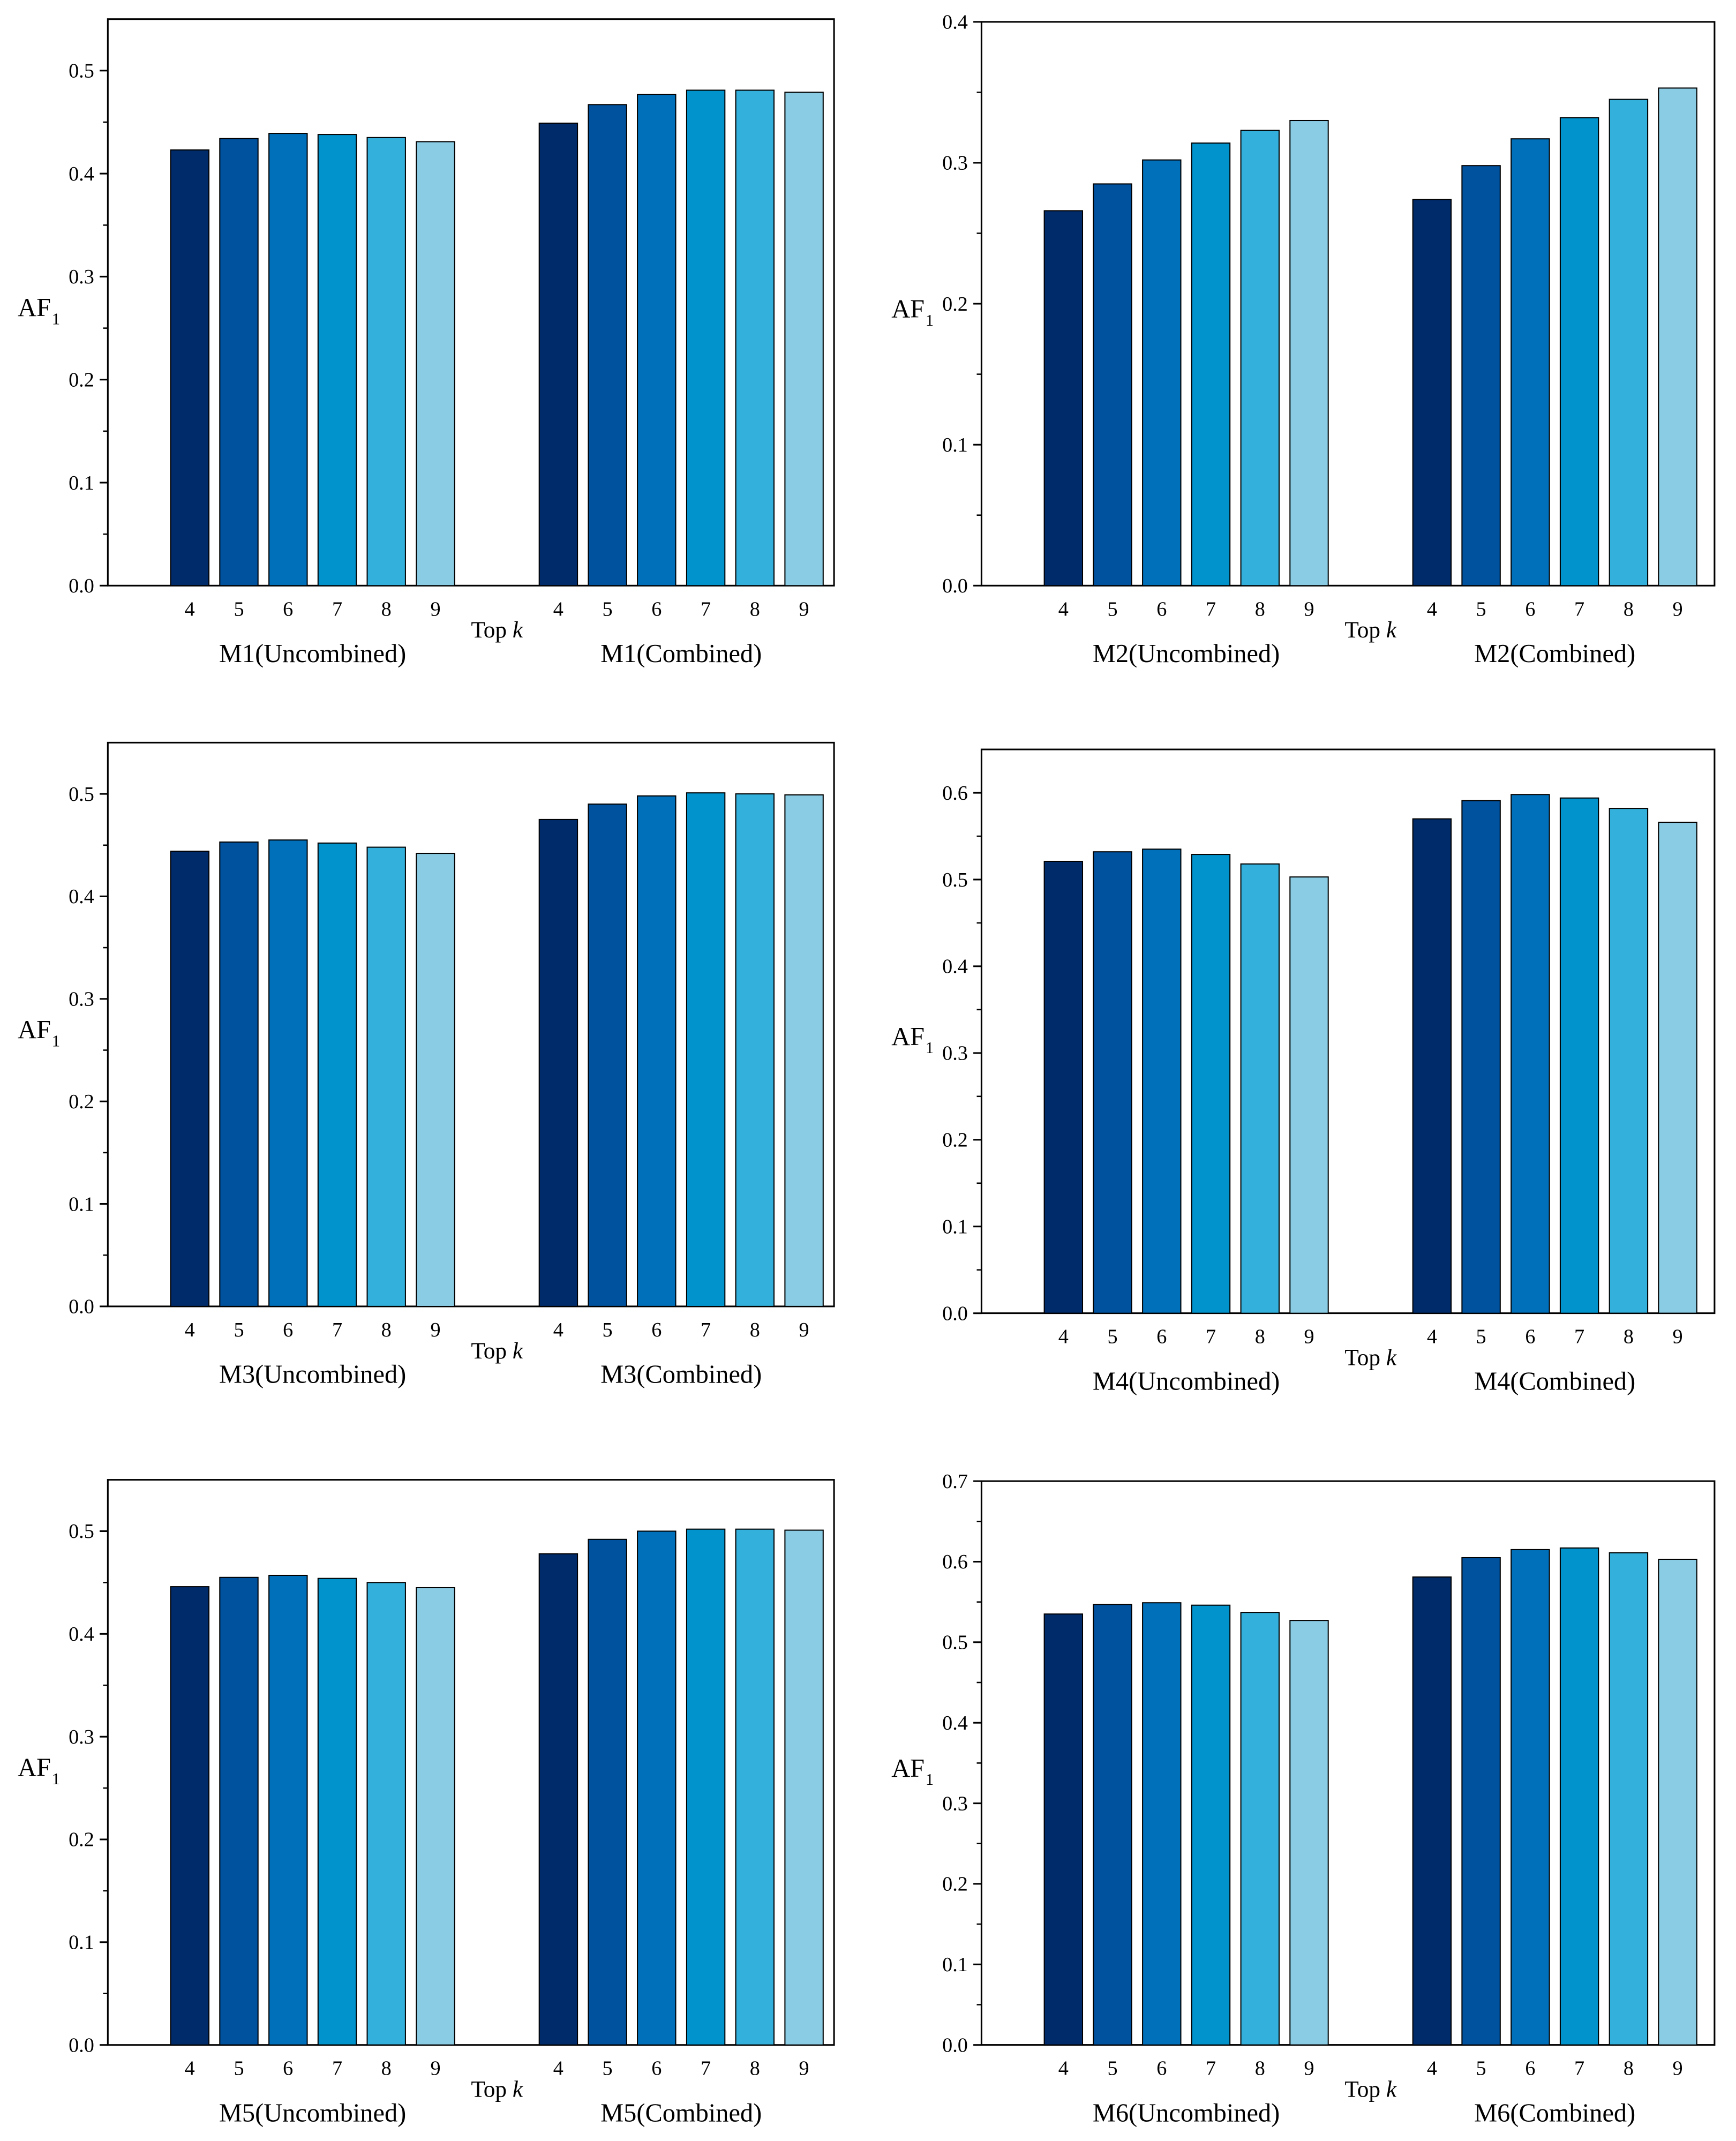 The height and width of the screenshot is (2141, 1736). What do you see at coordinates (1432, 393) in the screenshot?
I see `bar-M2(Combined)-k4` at bounding box center [1432, 393].